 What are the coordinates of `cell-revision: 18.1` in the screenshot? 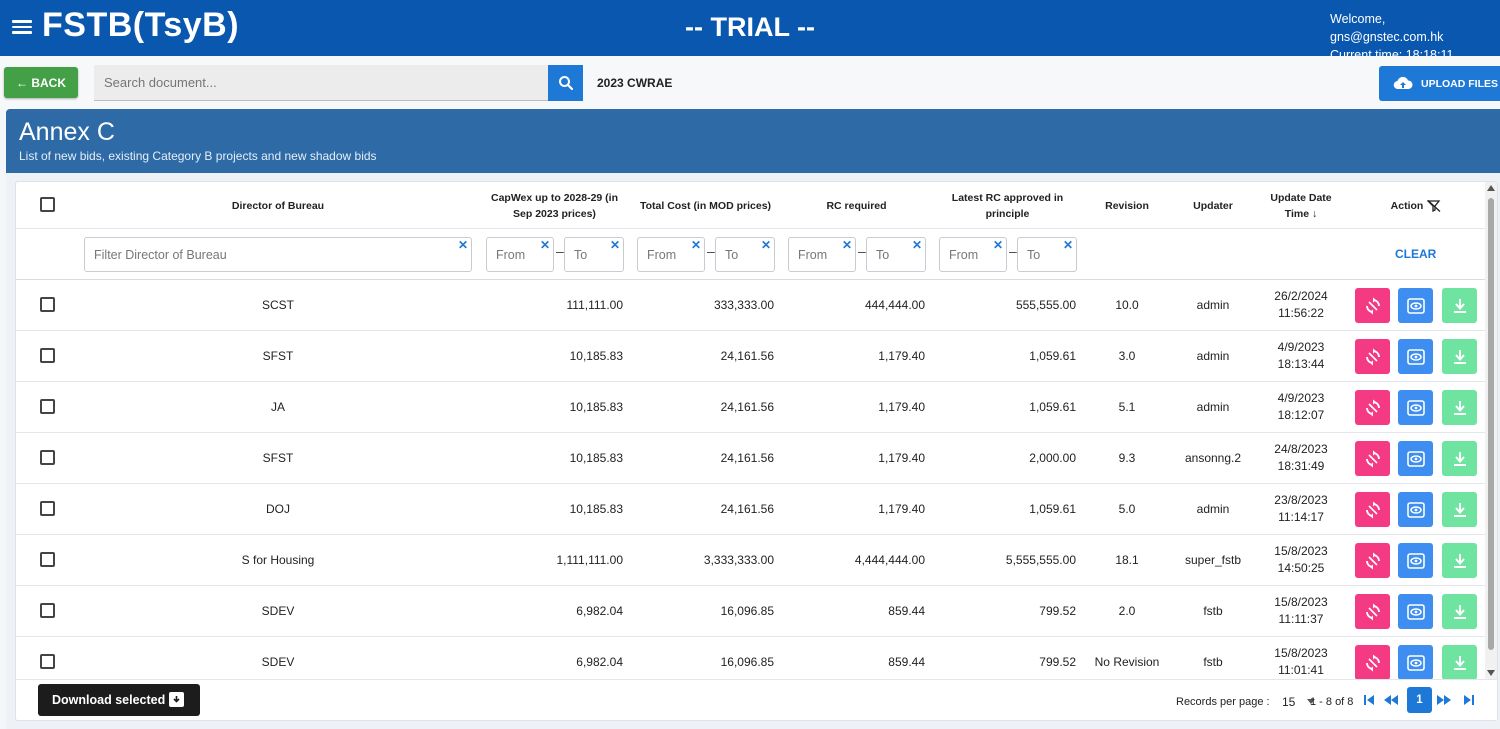 It's located at (1127, 560).